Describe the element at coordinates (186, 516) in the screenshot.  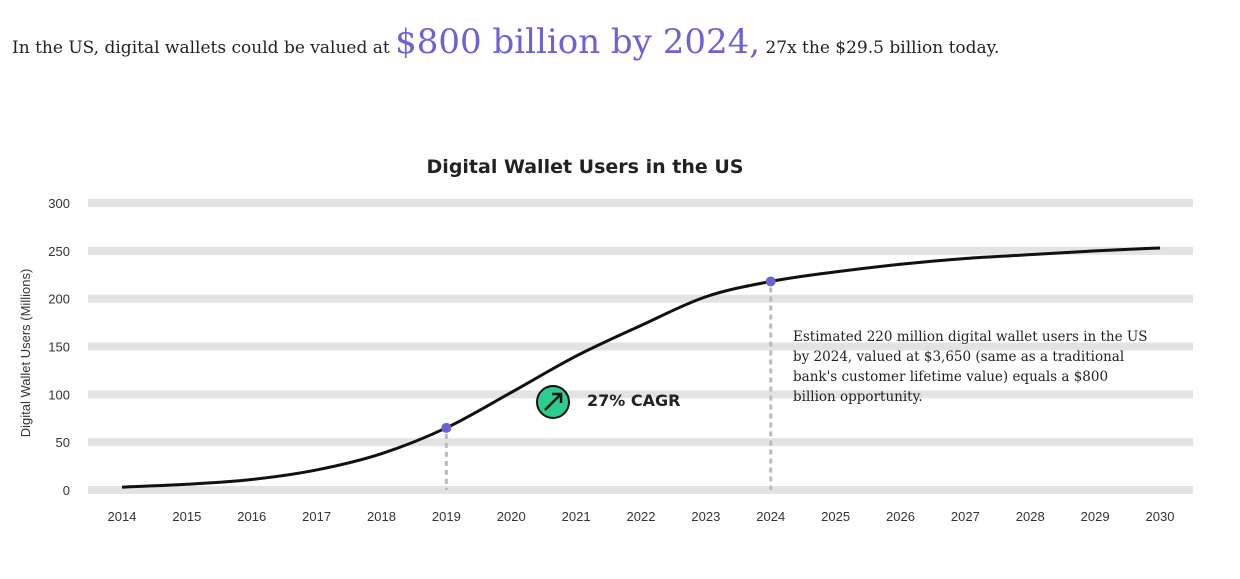
I see `x-tick-label: 2015` at that location.